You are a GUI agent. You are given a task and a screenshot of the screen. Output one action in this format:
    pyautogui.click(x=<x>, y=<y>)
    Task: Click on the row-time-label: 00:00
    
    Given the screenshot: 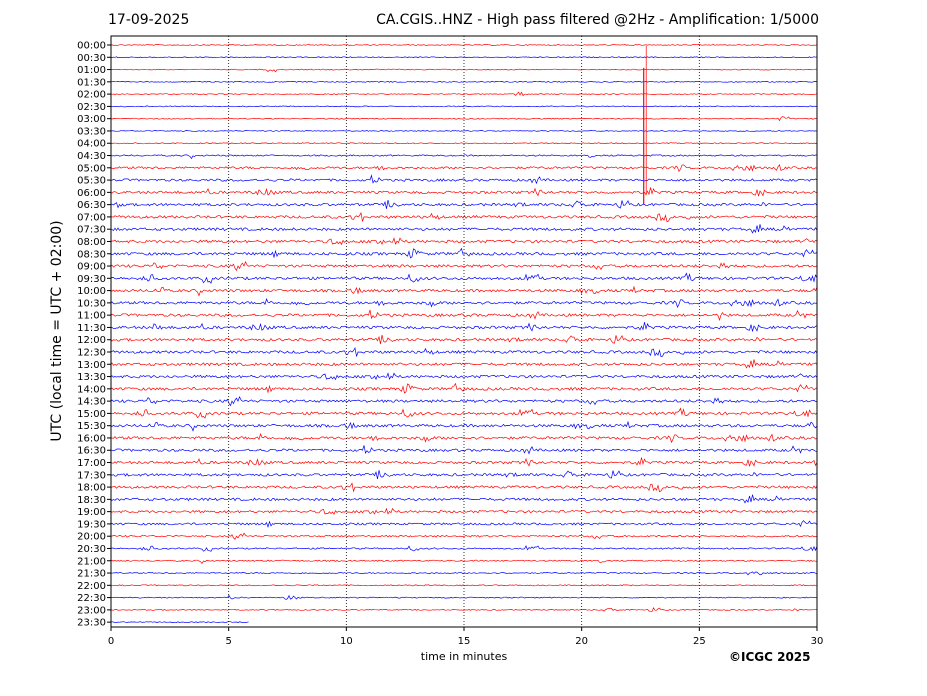 What is the action you would take?
    pyautogui.click(x=91, y=46)
    